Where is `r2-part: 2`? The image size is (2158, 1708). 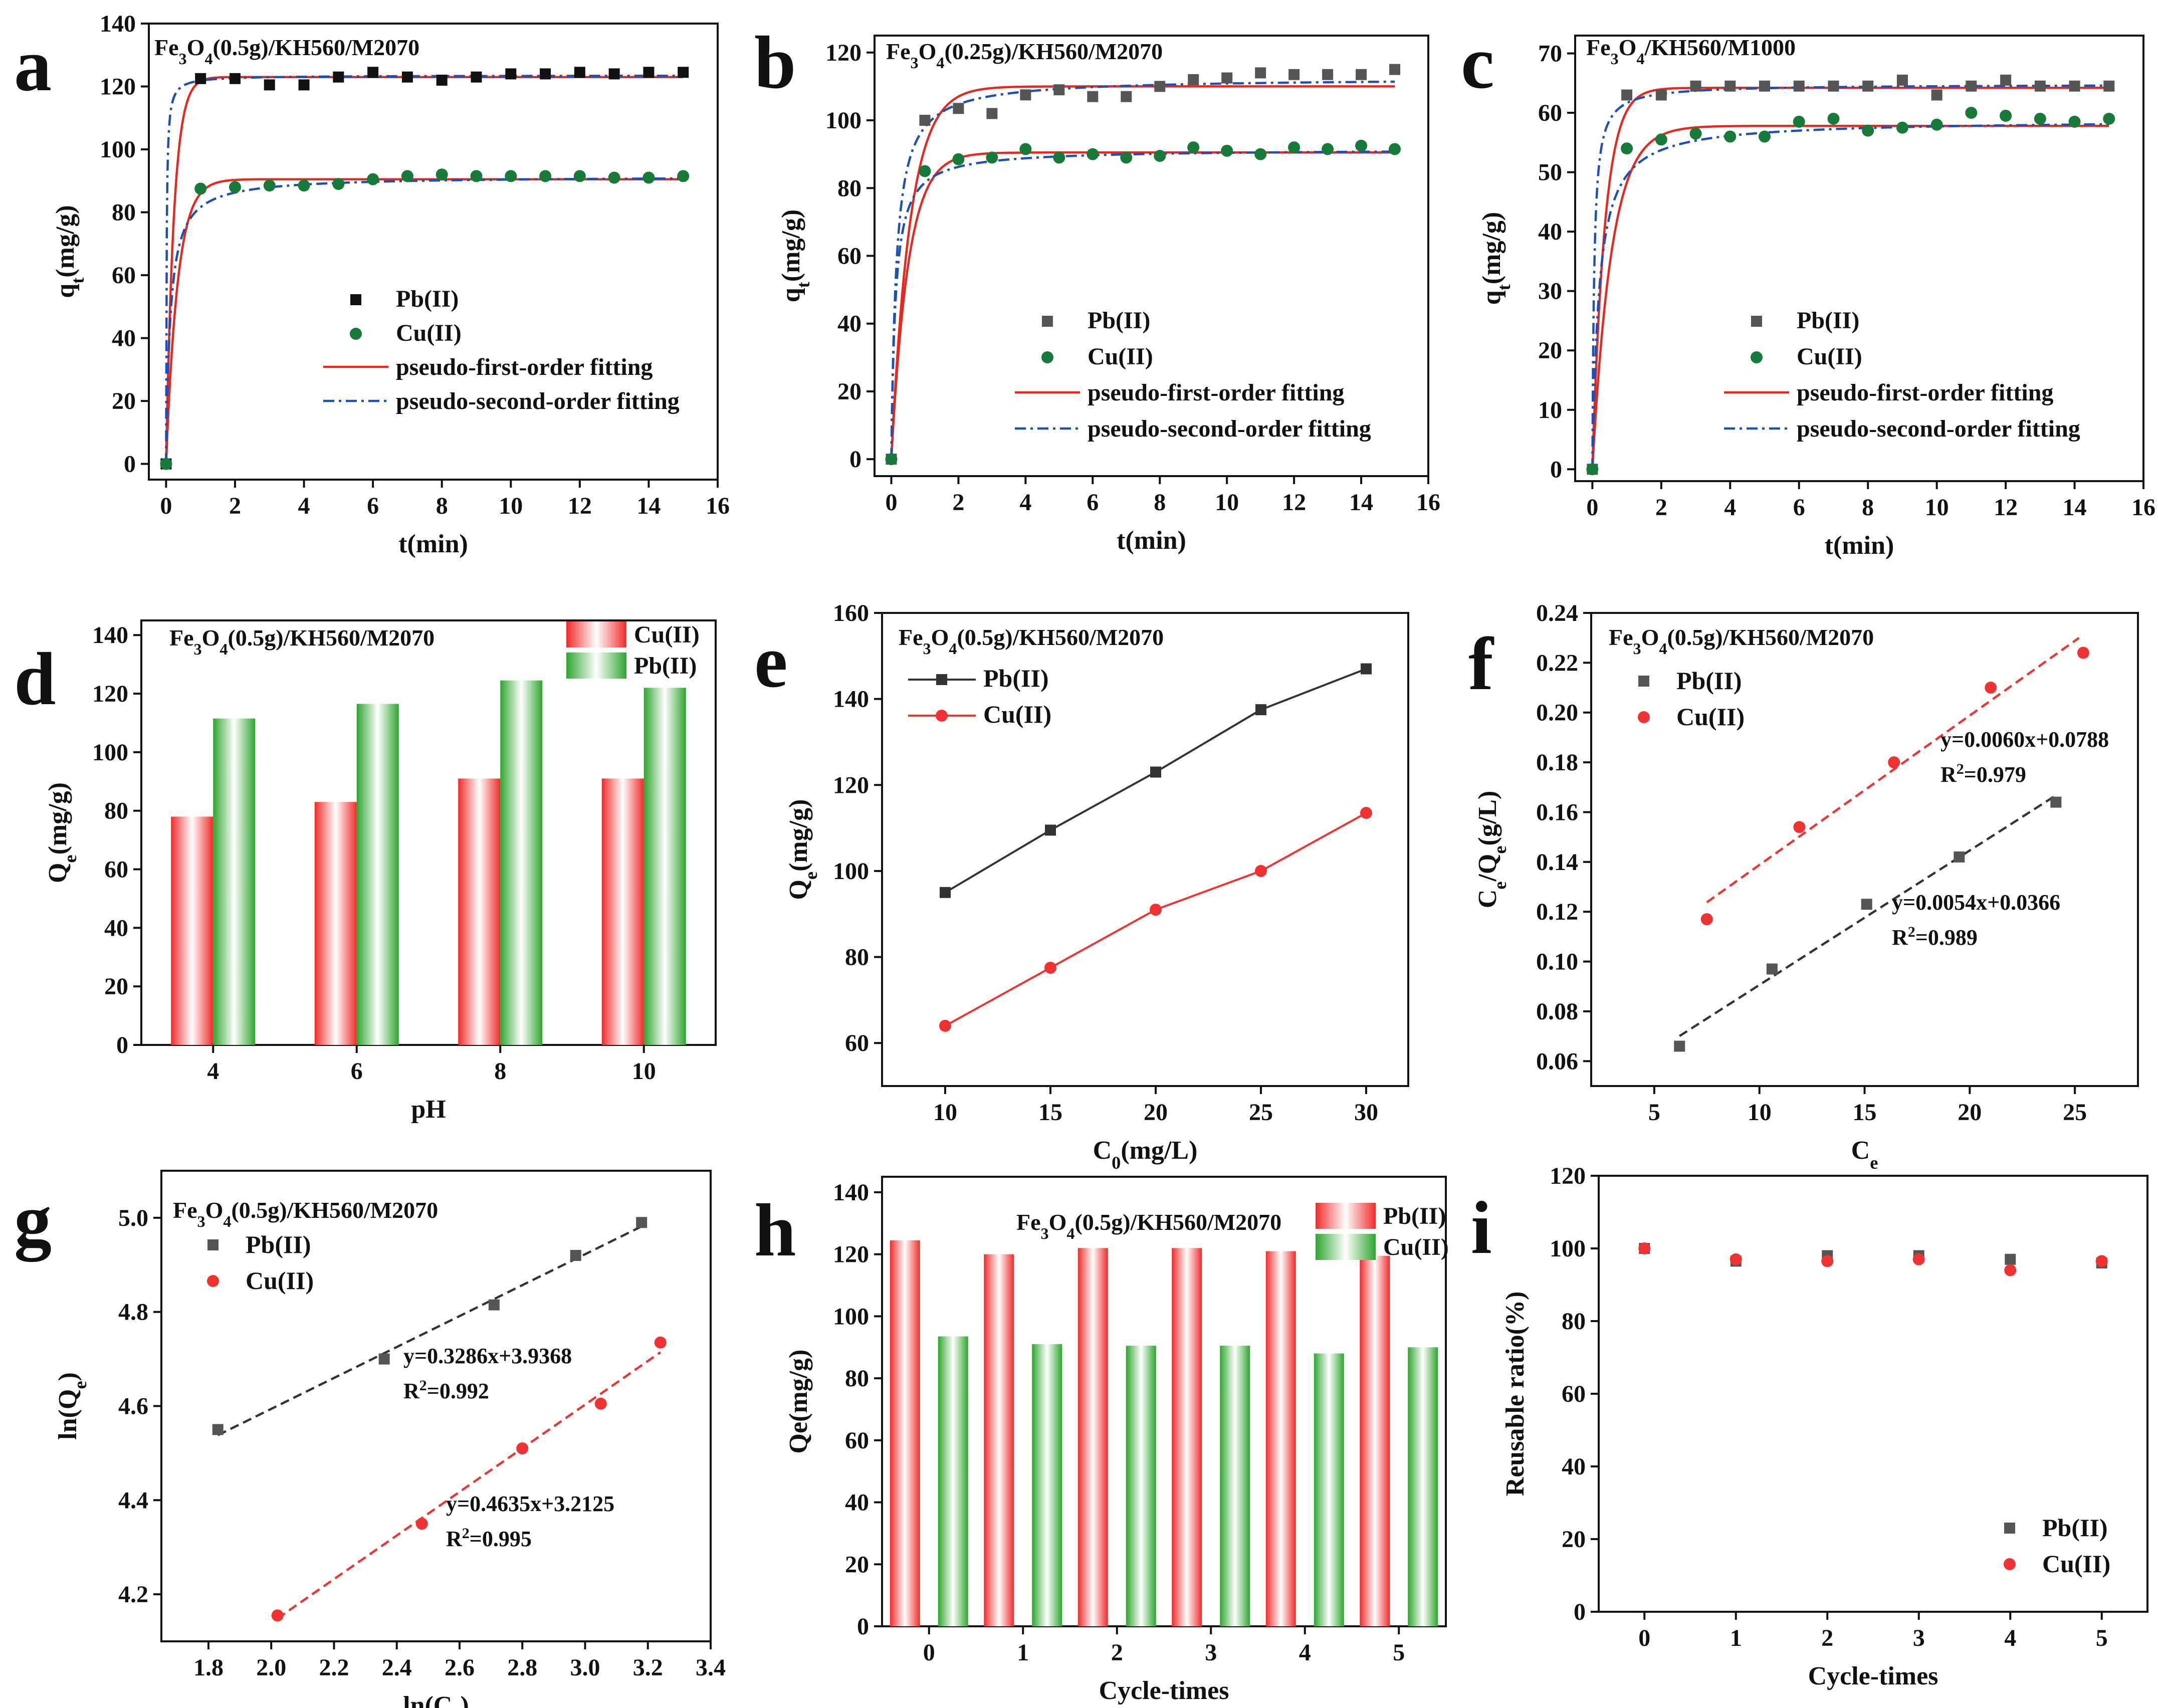 r2-part: 2 is located at coordinates (1912, 932).